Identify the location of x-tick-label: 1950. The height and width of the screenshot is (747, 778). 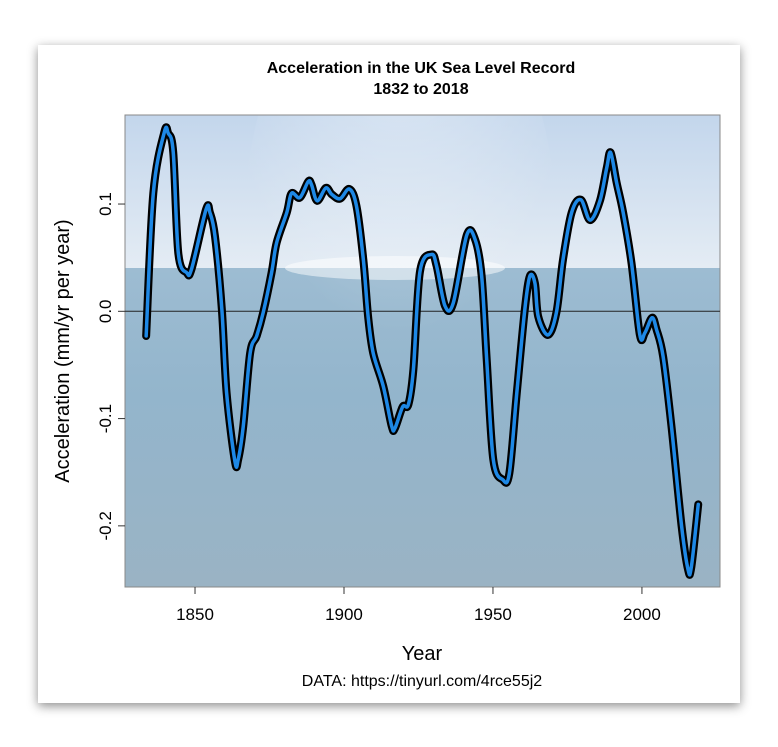
(493, 614).